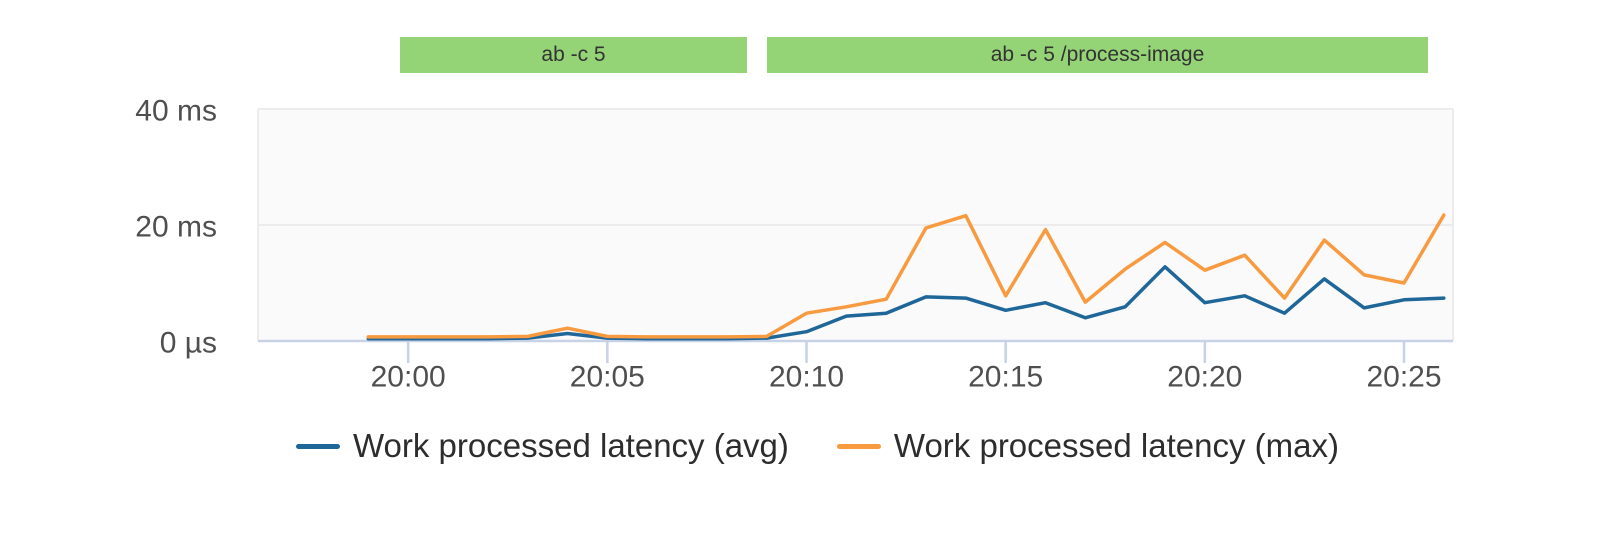 The width and height of the screenshot is (1600, 559). What do you see at coordinates (858, 446) in the screenshot?
I see `max-series-swatch` at bounding box center [858, 446].